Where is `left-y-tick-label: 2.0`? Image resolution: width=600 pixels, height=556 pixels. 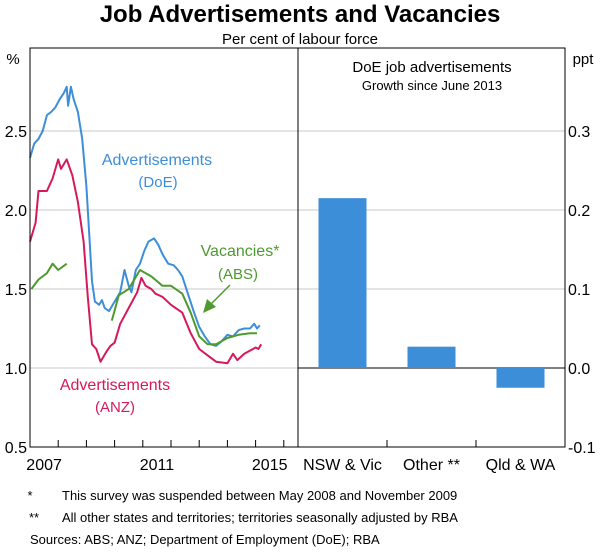 left-y-tick-label: 2.0 is located at coordinates (16, 211).